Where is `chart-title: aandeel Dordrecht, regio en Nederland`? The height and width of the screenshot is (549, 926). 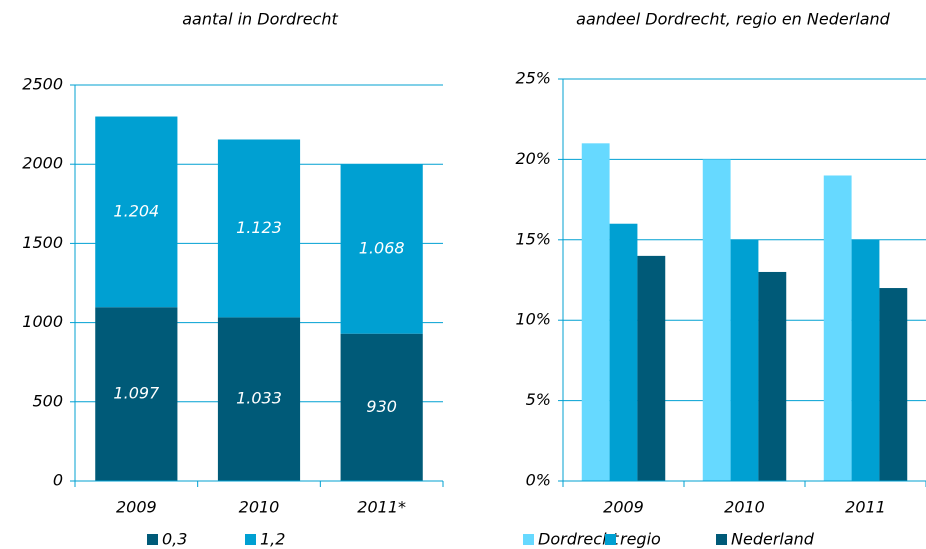
chart-title: aandeel Dordrecht, regio en Nederland is located at coordinates (733, 19).